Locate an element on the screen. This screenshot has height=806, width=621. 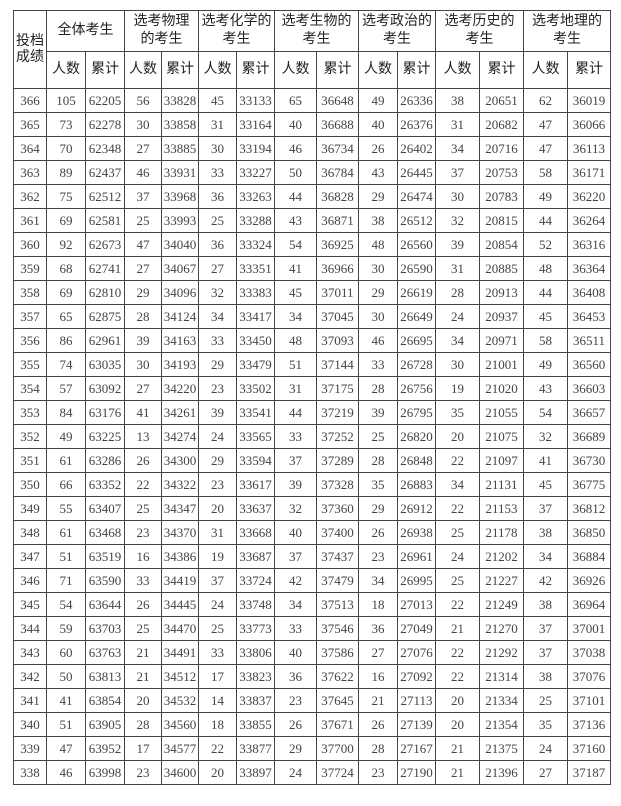
cumulative-cell: 36019 is located at coordinates (589, 100).